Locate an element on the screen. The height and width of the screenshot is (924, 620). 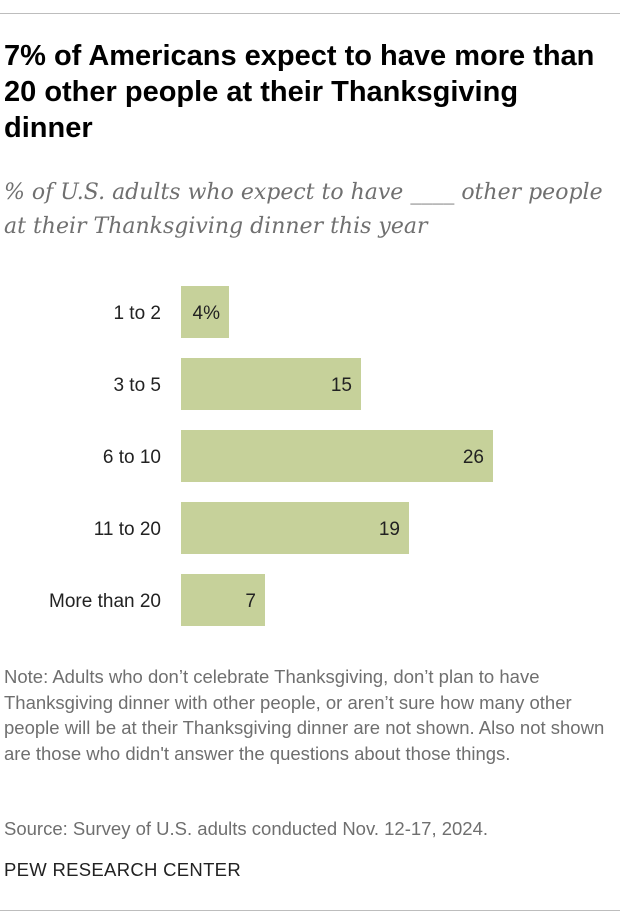
category-label: 3 to 5 is located at coordinates (137, 385).